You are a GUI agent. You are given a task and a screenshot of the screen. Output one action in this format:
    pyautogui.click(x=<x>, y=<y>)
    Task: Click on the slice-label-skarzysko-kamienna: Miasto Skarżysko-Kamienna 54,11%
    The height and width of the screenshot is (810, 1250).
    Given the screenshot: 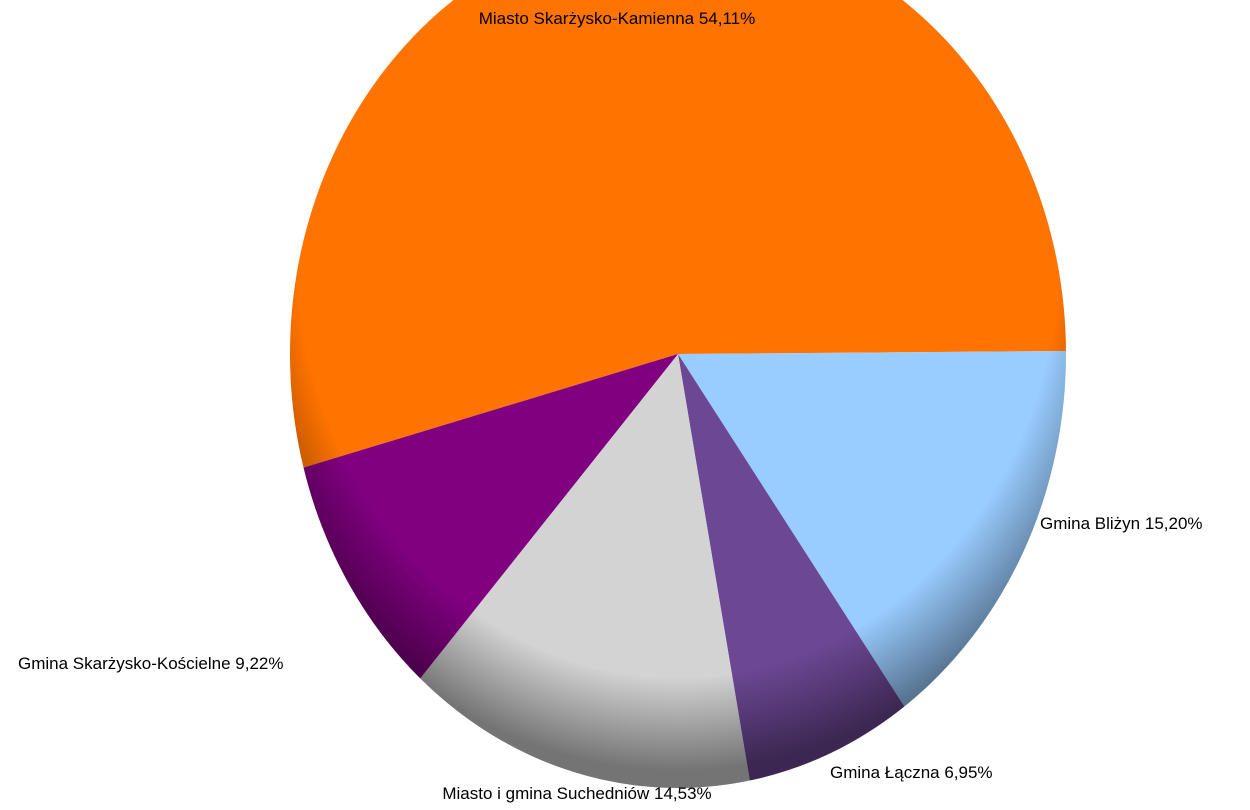 What is the action you would take?
    pyautogui.click(x=617, y=18)
    